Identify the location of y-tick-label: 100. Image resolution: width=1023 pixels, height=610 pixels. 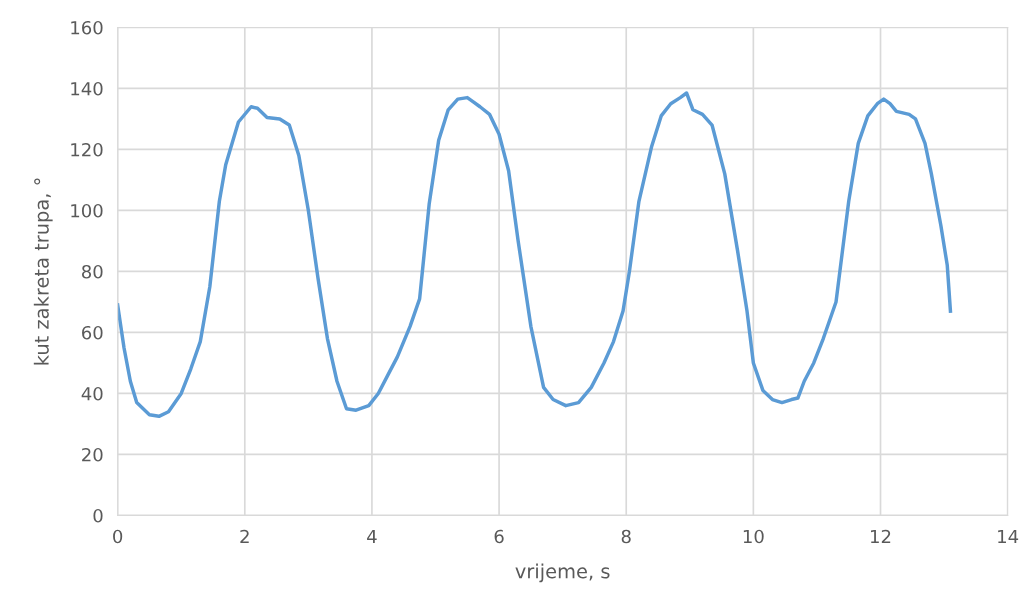
(87, 210).